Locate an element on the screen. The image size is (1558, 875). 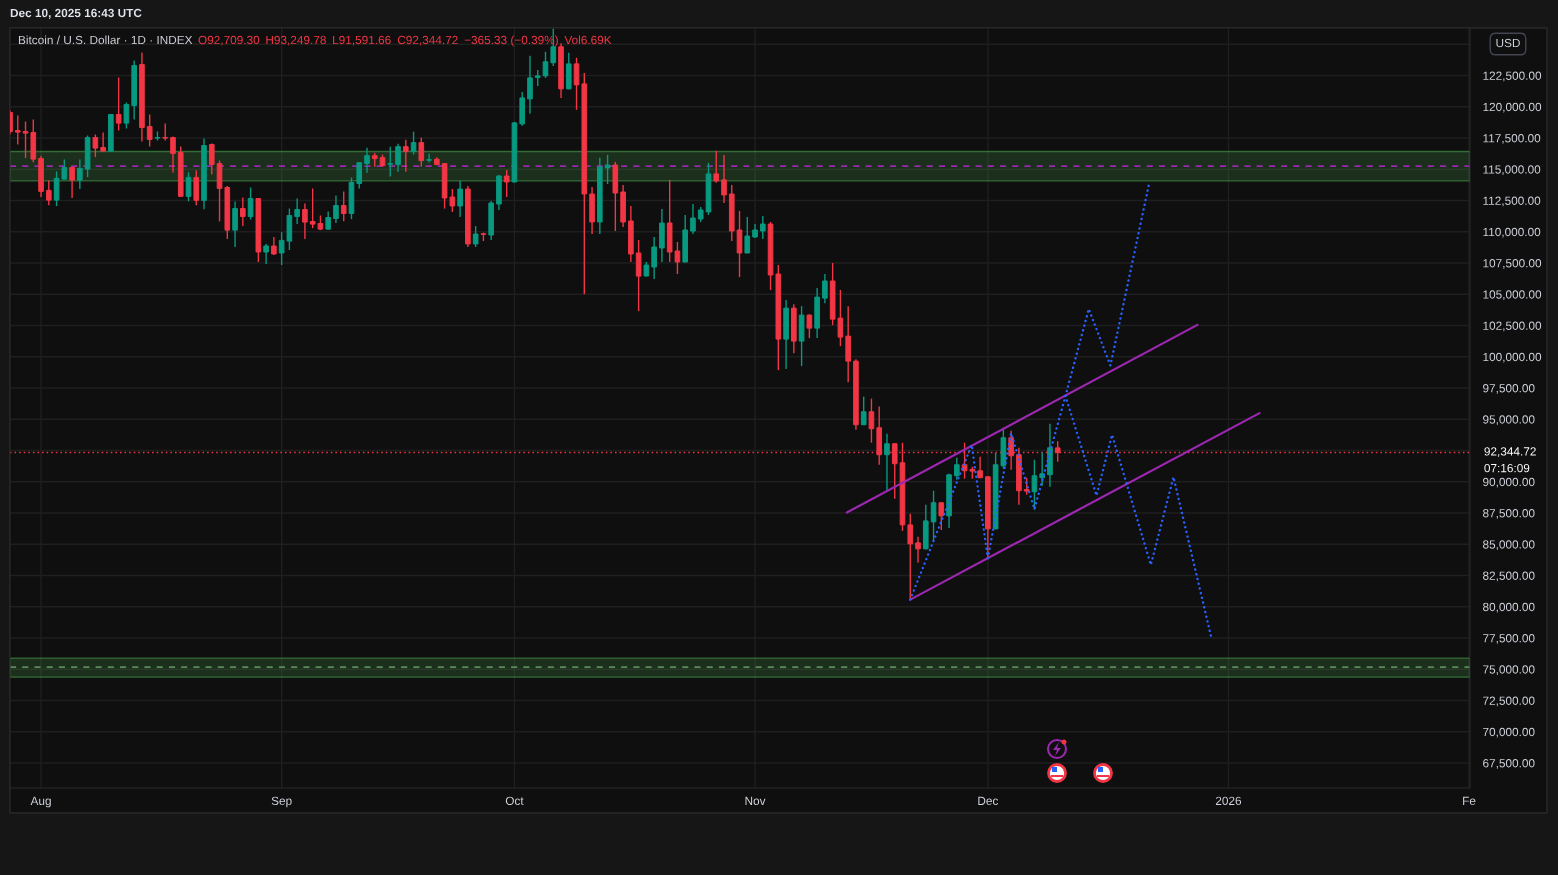
x-tick-label: Sep is located at coordinates (281, 802).